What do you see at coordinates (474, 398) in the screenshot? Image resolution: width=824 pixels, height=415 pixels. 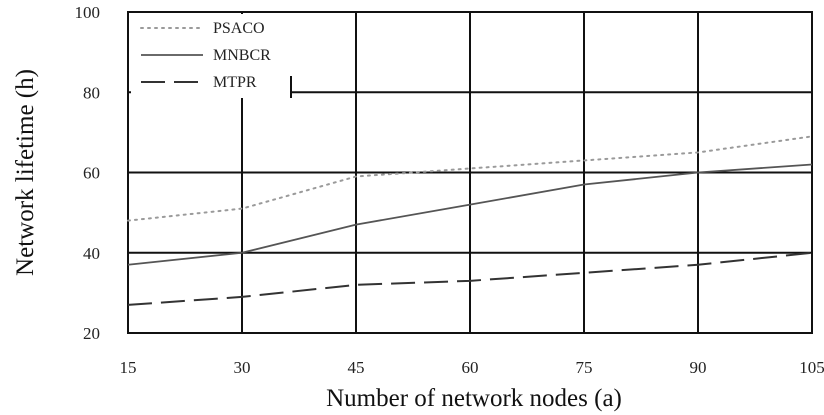 I see `x-axis-label: Number of network nodes (a)` at bounding box center [474, 398].